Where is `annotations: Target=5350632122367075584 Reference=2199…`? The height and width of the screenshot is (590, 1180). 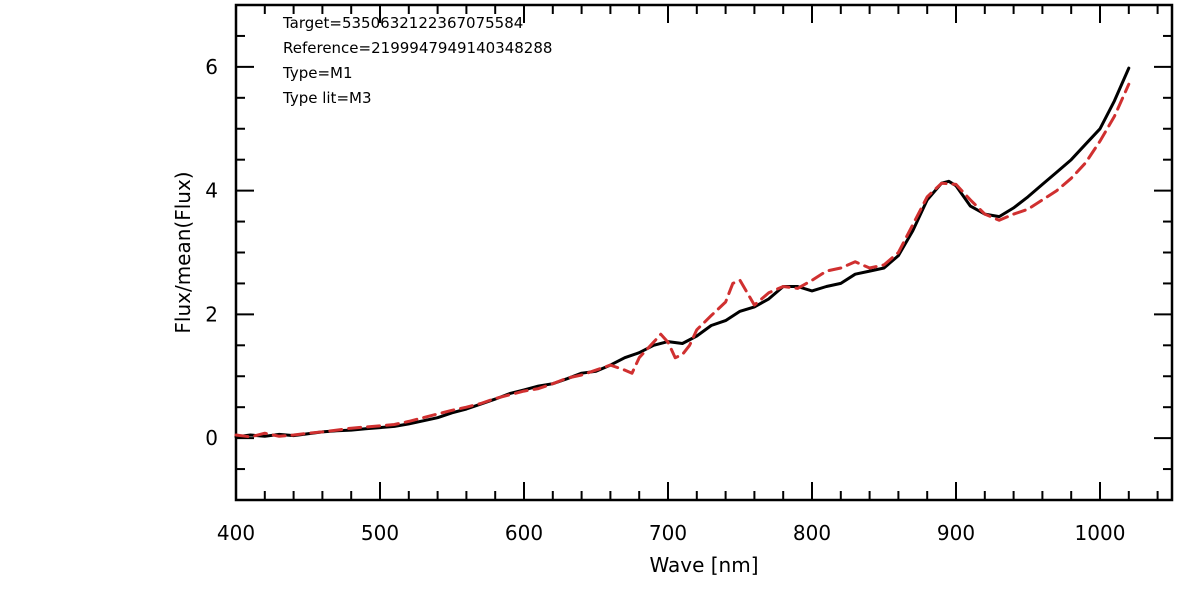 annotations: Target=5350632122367075584 Reference=2199… is located at coordinates (417, 60).